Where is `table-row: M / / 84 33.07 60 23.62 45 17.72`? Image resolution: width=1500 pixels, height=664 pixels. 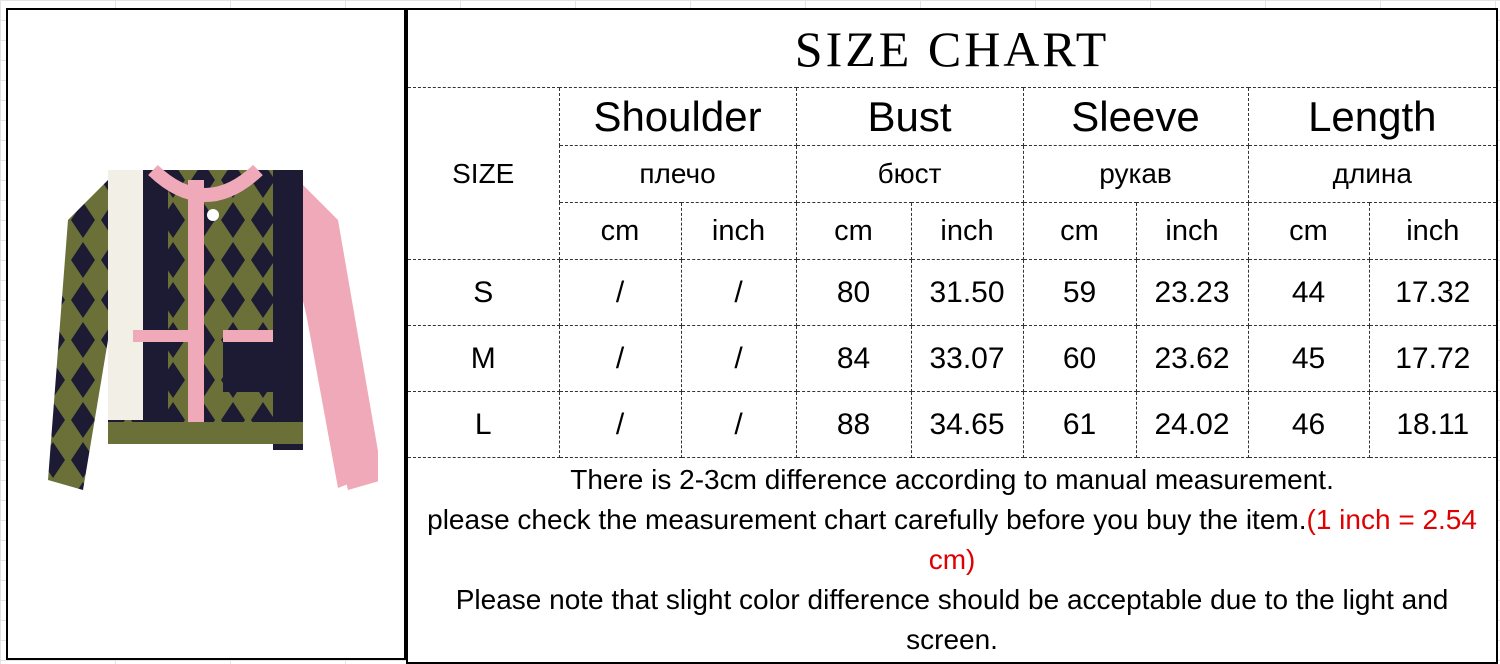
table-row: M / / 84 33.07 60 23.62 45 17.72 is located at coordinates (952, 358).